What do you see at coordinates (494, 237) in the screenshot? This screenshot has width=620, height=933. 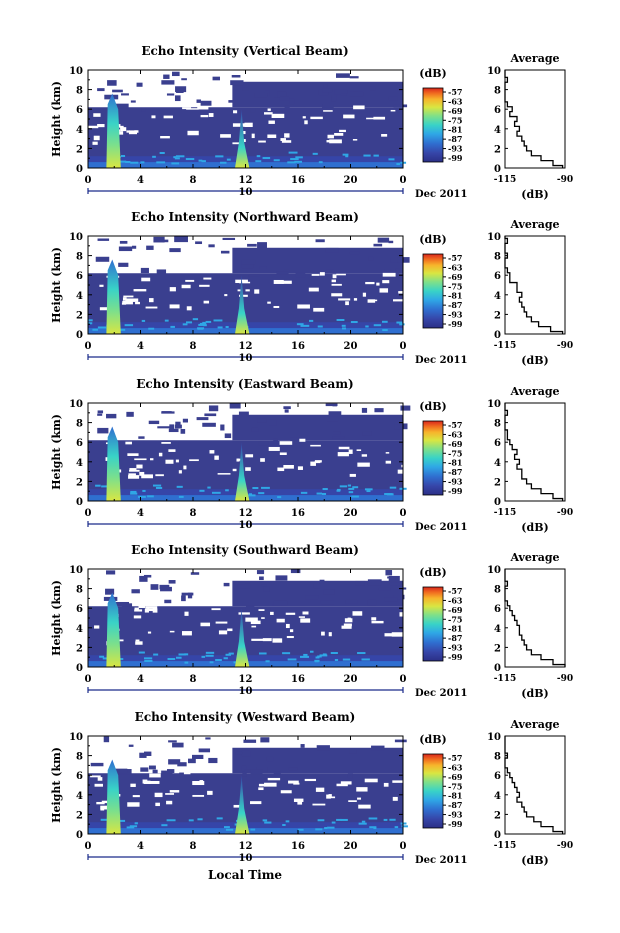 I see `average-y-tick-label: 10` at bounding box center [494, 237].